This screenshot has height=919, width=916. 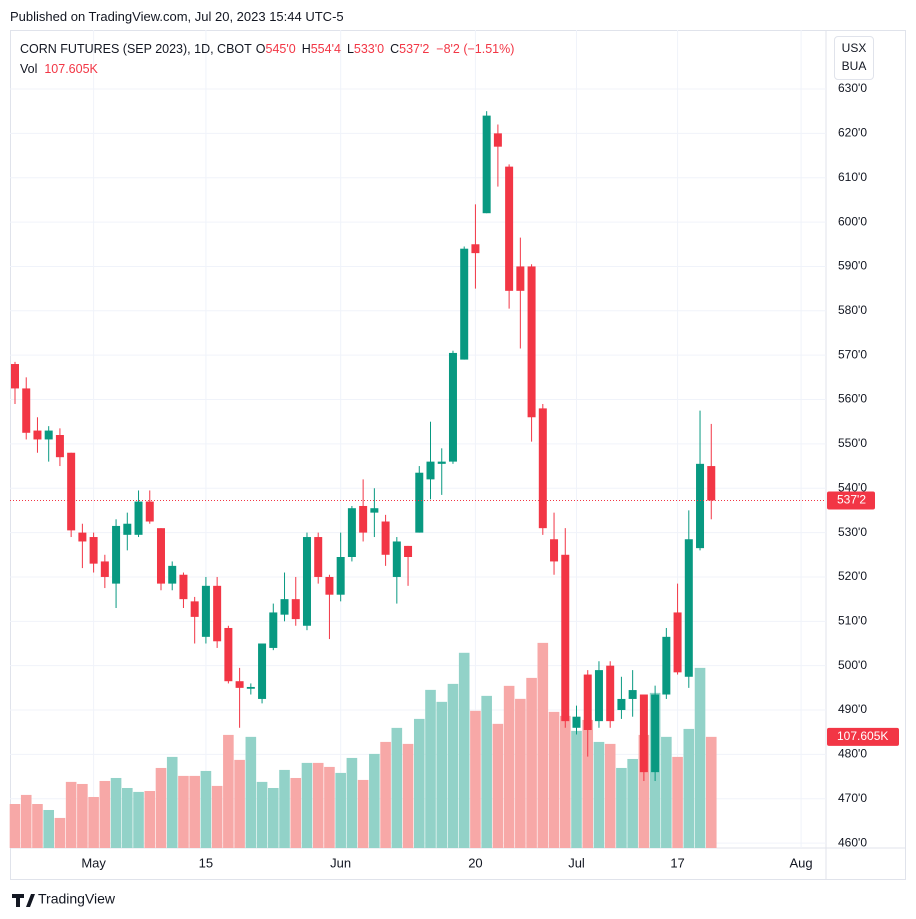 I want to click on y-tick-label: 610'0, so click(x=852, y=177).